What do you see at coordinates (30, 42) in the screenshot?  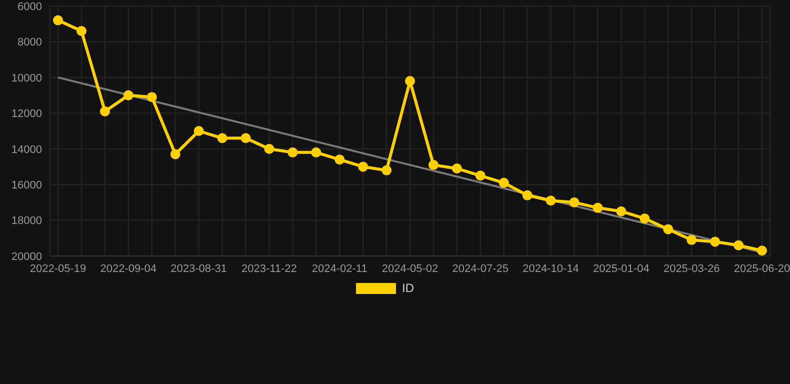 I see `y-tick-label: 8000` at bounding box center [30, 42].